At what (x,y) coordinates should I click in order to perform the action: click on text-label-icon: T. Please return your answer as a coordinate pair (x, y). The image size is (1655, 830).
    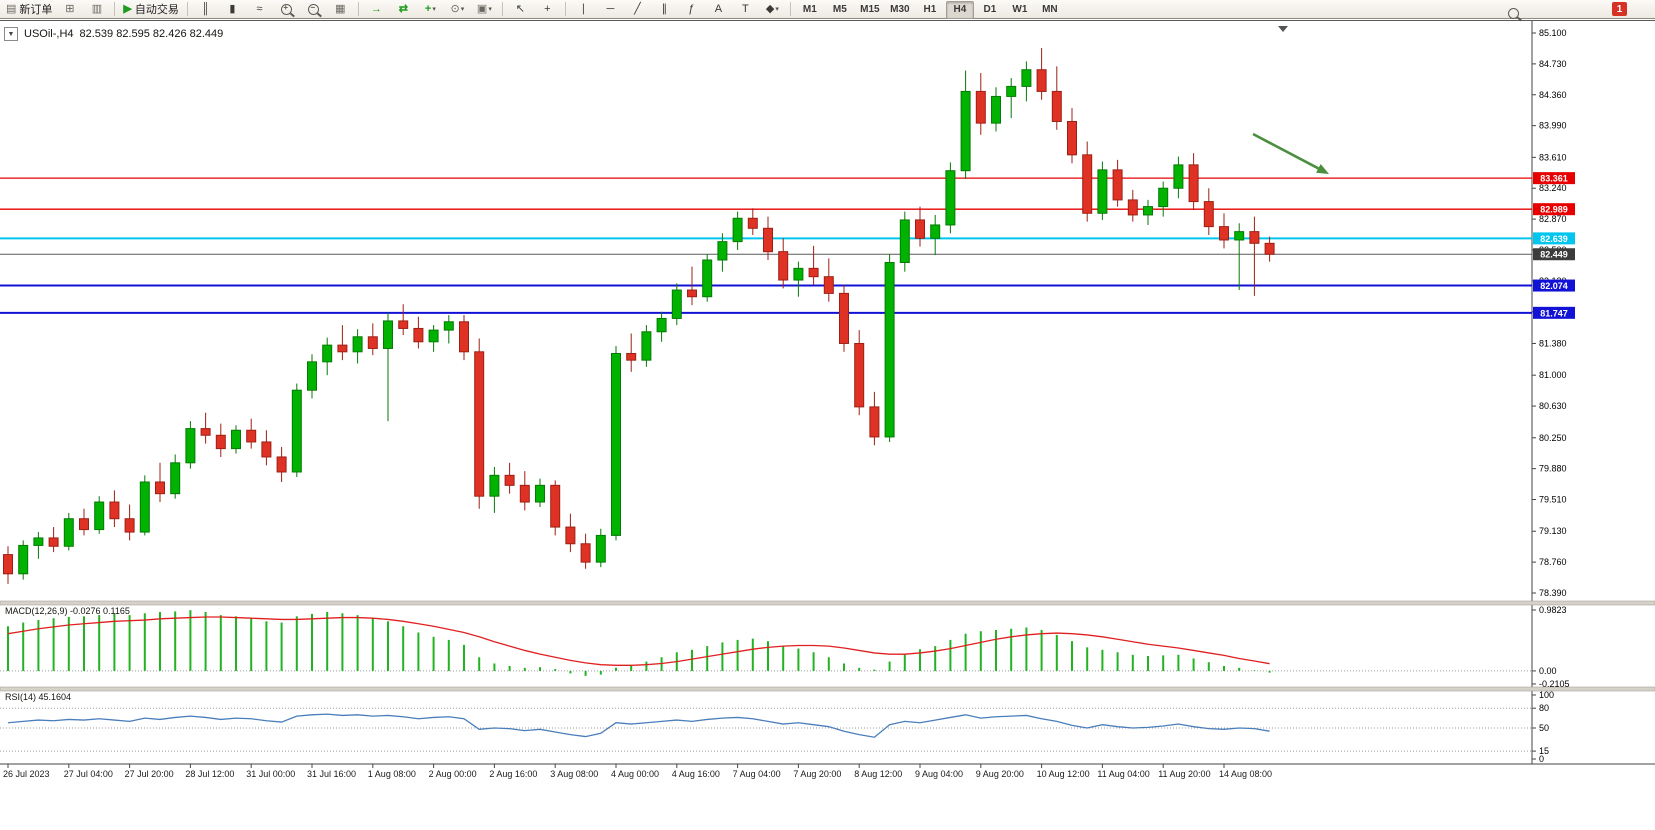
    Looking at the image, I should click on (745, 8).